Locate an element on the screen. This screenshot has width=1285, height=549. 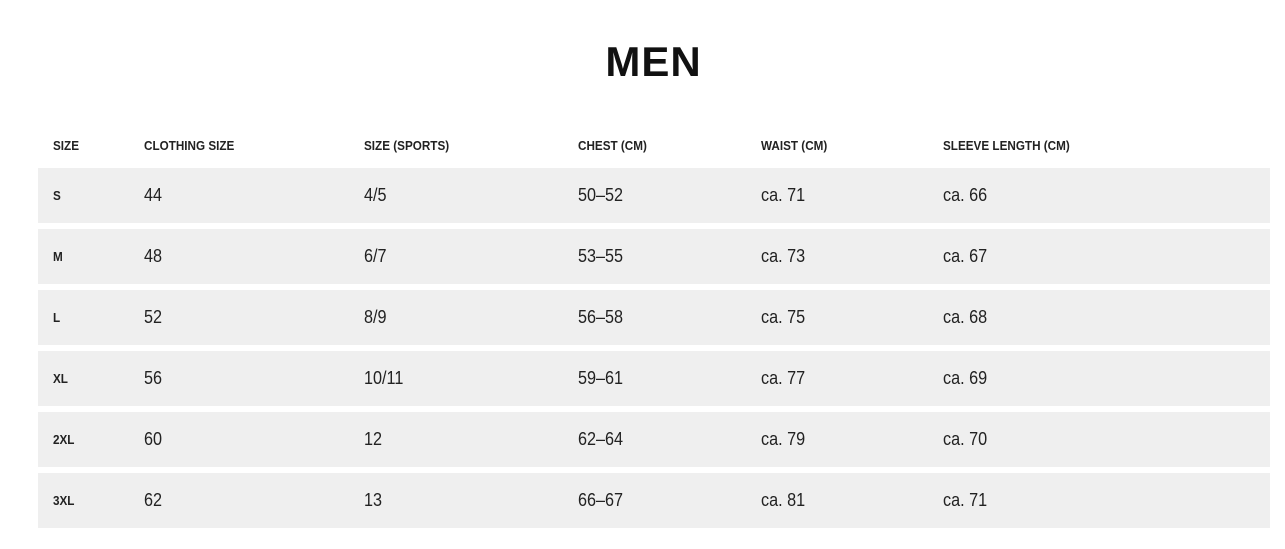
header-sleeve-length: SLEEVE LENGTH (CM) is located at coordinates (1006, 145).